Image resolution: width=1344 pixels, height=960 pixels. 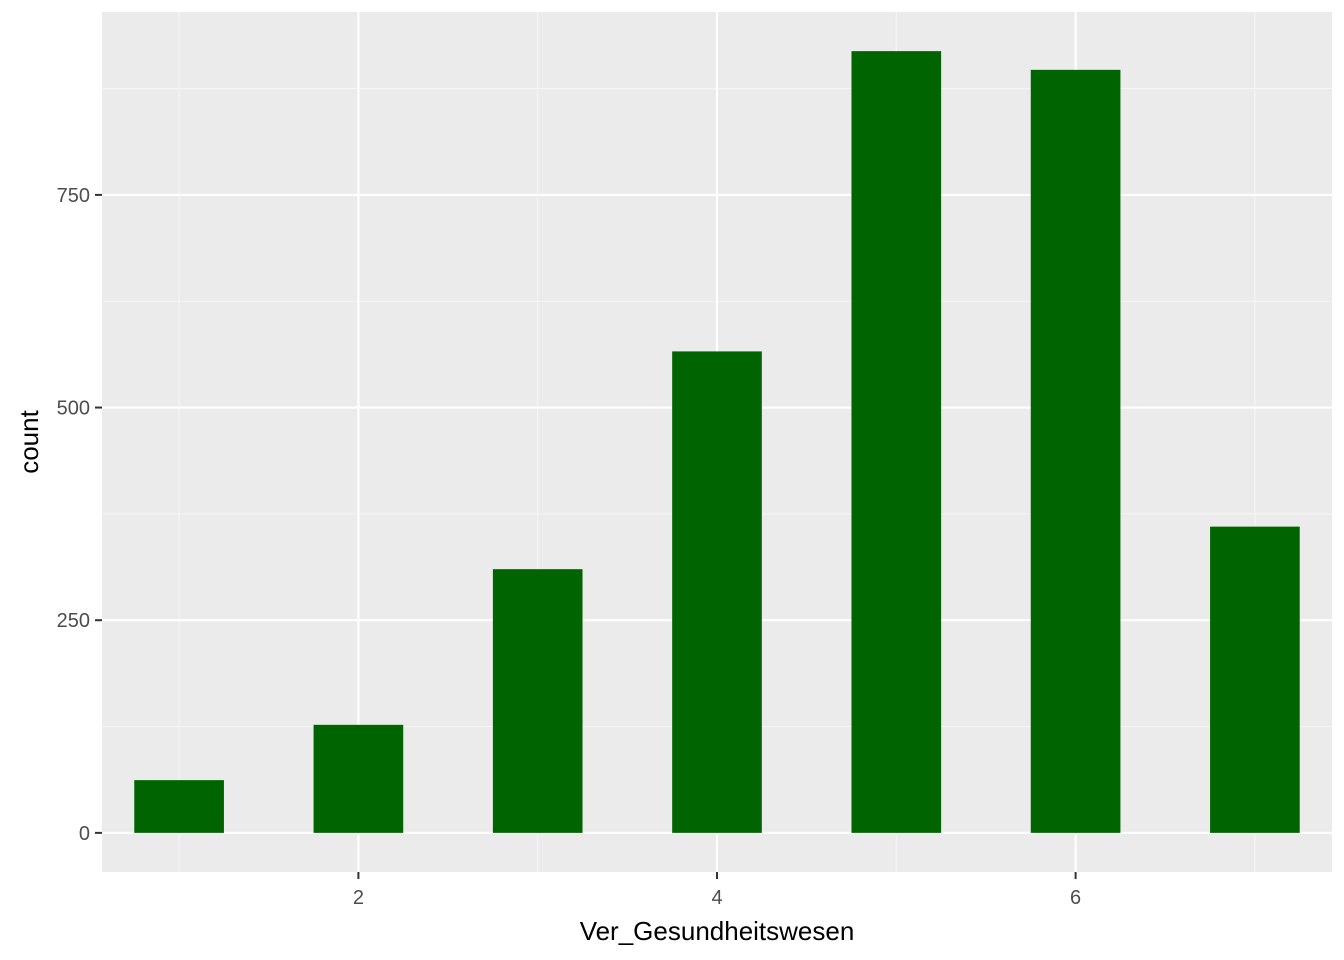 What do you see at coordinates (73, 409) in the screenshot?
I see `y-tick-label: 500` at bounding box center [73, 409].